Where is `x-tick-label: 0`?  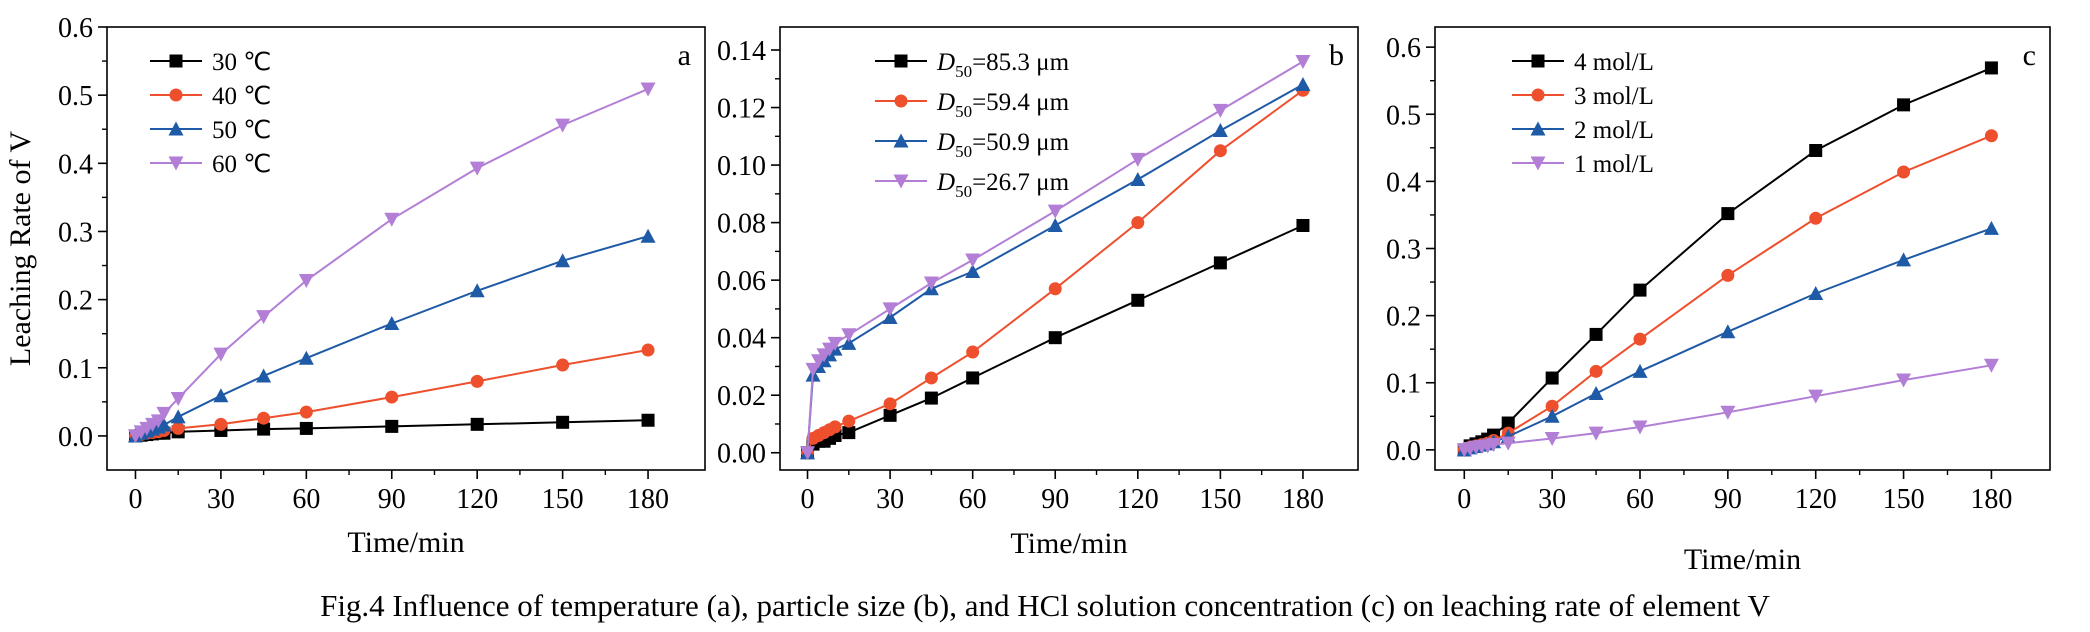 x-tick-label: 0 is located at coordinates (808, 499).